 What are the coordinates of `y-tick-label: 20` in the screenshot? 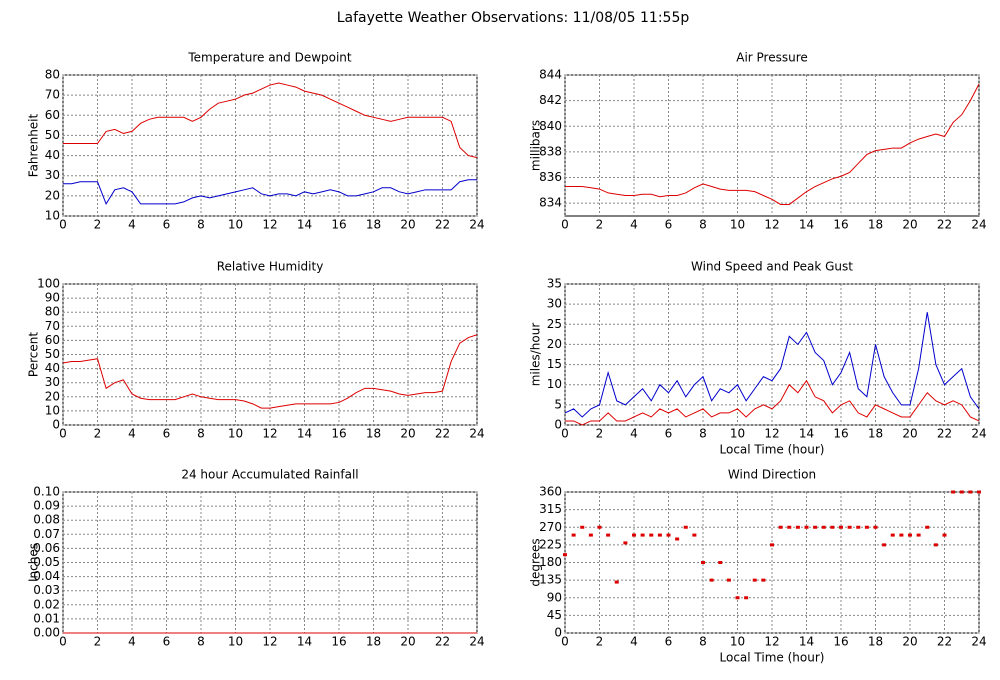 It's located at (52, 195).